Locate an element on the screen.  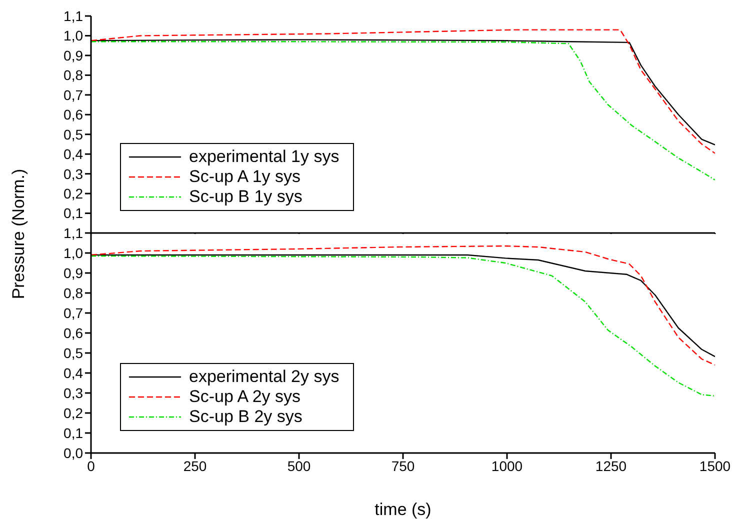
legend-label: experimental 1y sys is located at coordinates (264, 157).